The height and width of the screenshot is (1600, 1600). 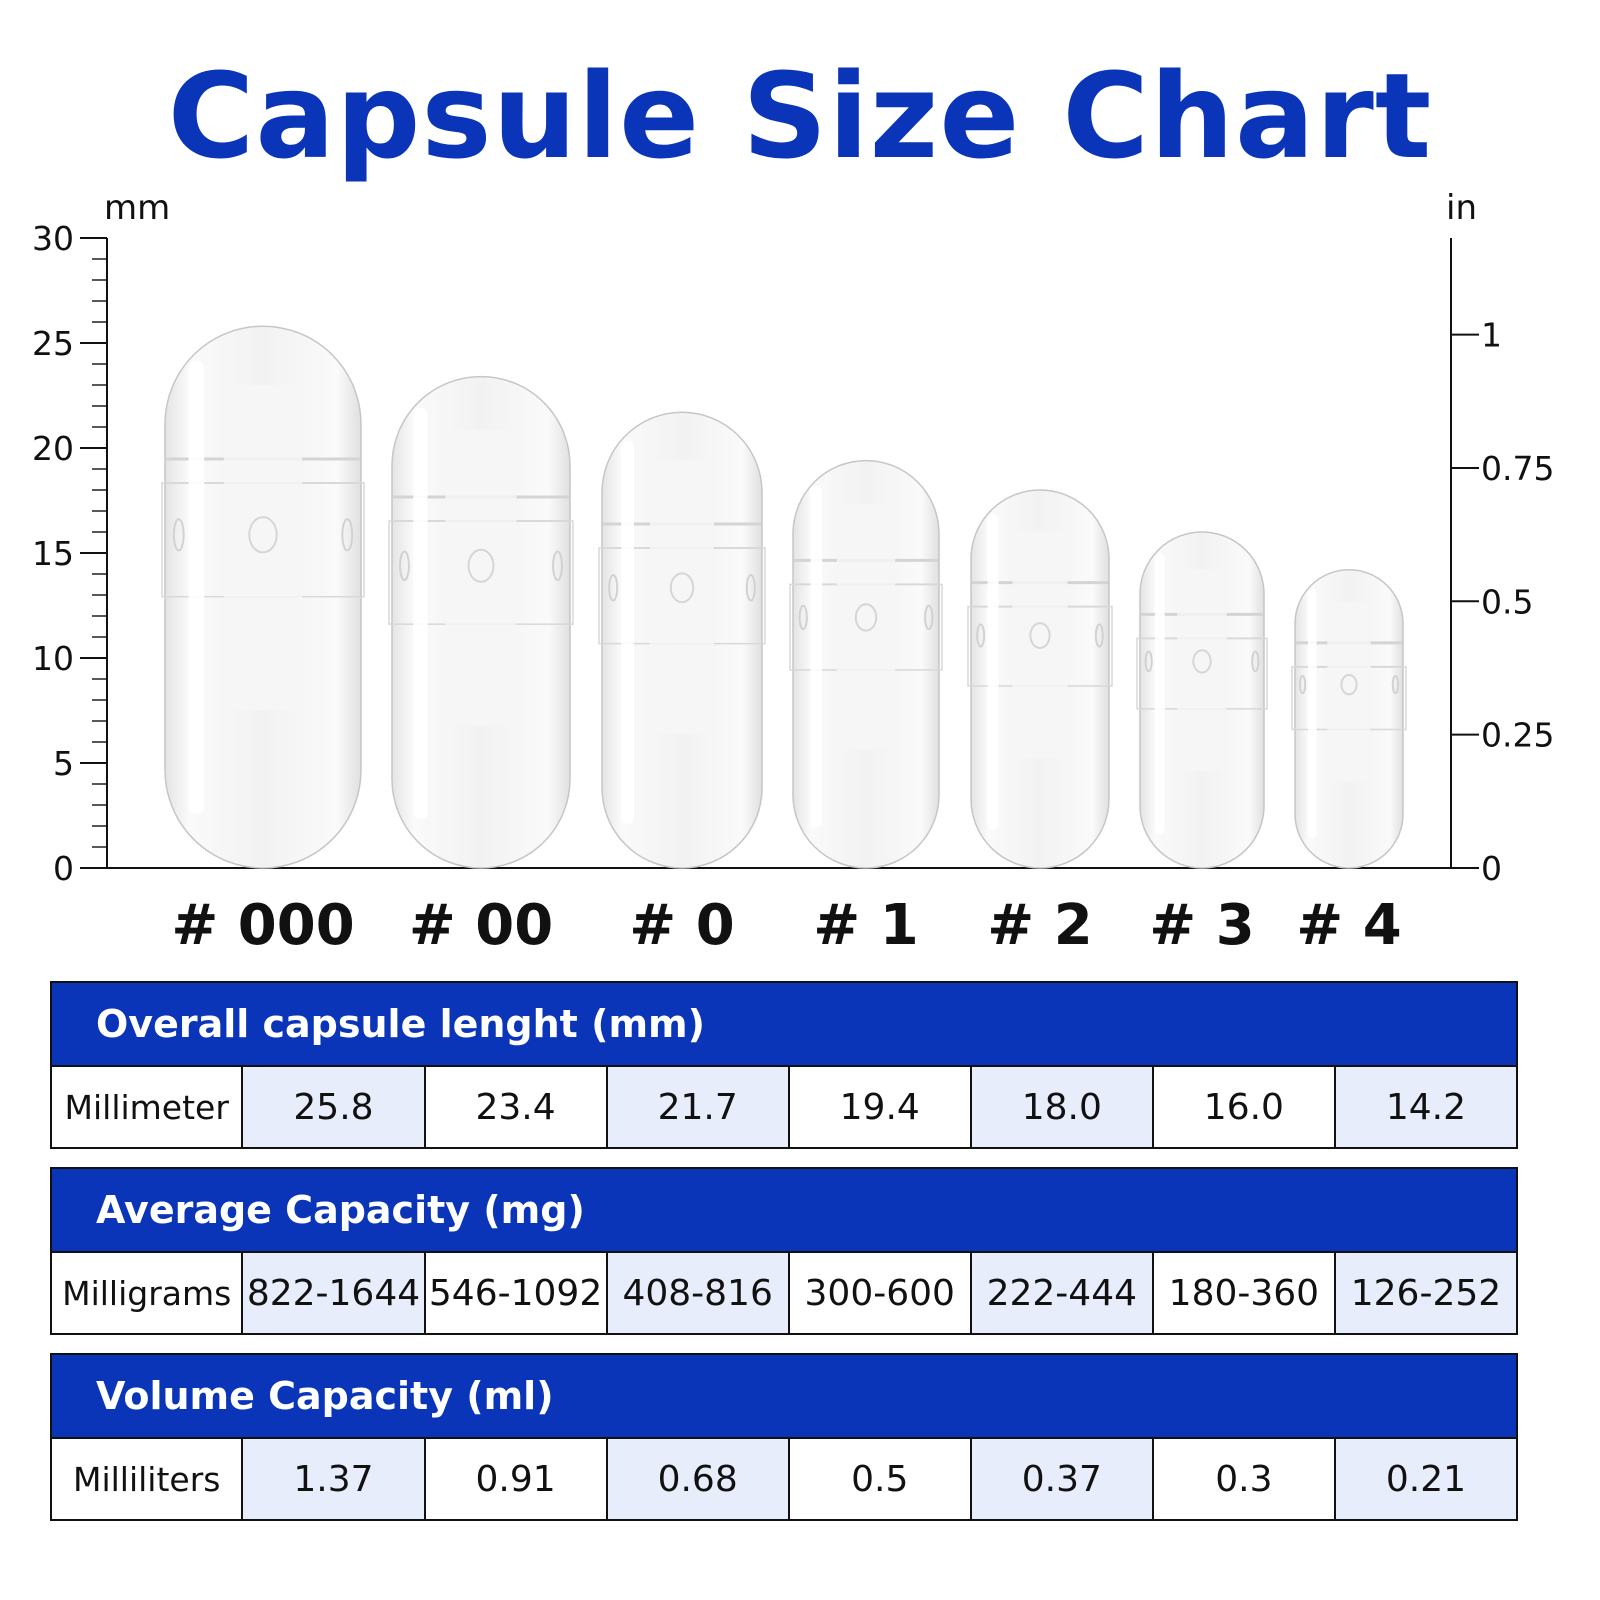 I want to click on table-cell: 0.68, so click(x=696, y=1479).